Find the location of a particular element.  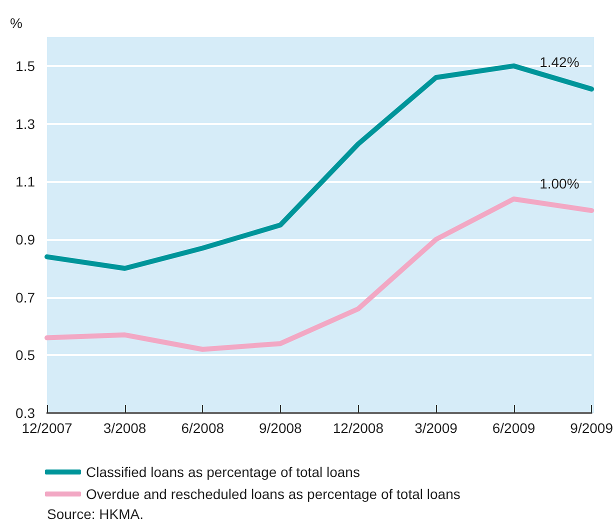

x-tick-label: 3/2008 is located at coordinates (124, 428).